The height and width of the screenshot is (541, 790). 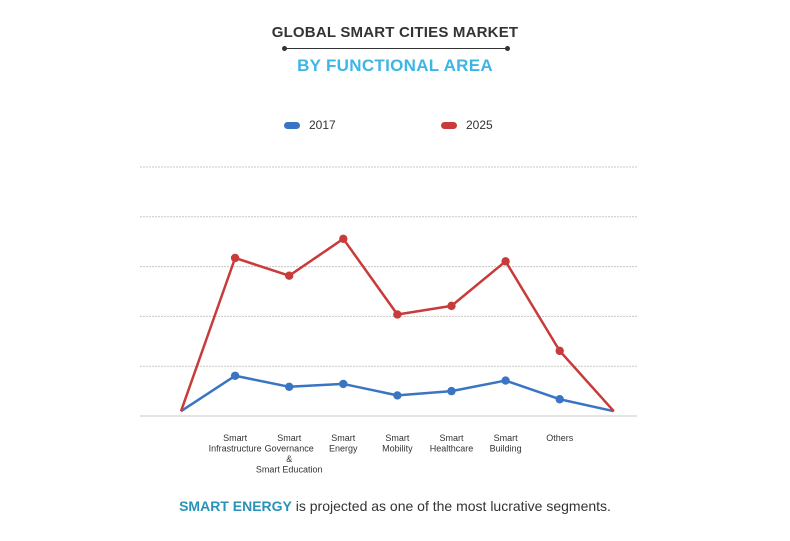 What do you see at coordinates (322, 125) in the screenshot?
I see `legend-label-2017: 2017` at bounding box center [322, 125].